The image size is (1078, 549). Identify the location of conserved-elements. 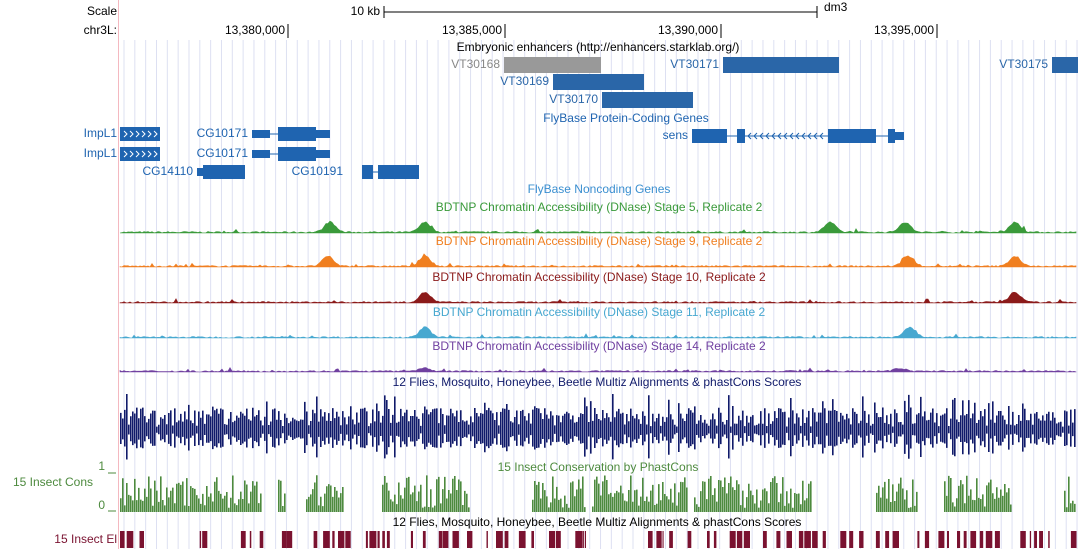
(598, 539).